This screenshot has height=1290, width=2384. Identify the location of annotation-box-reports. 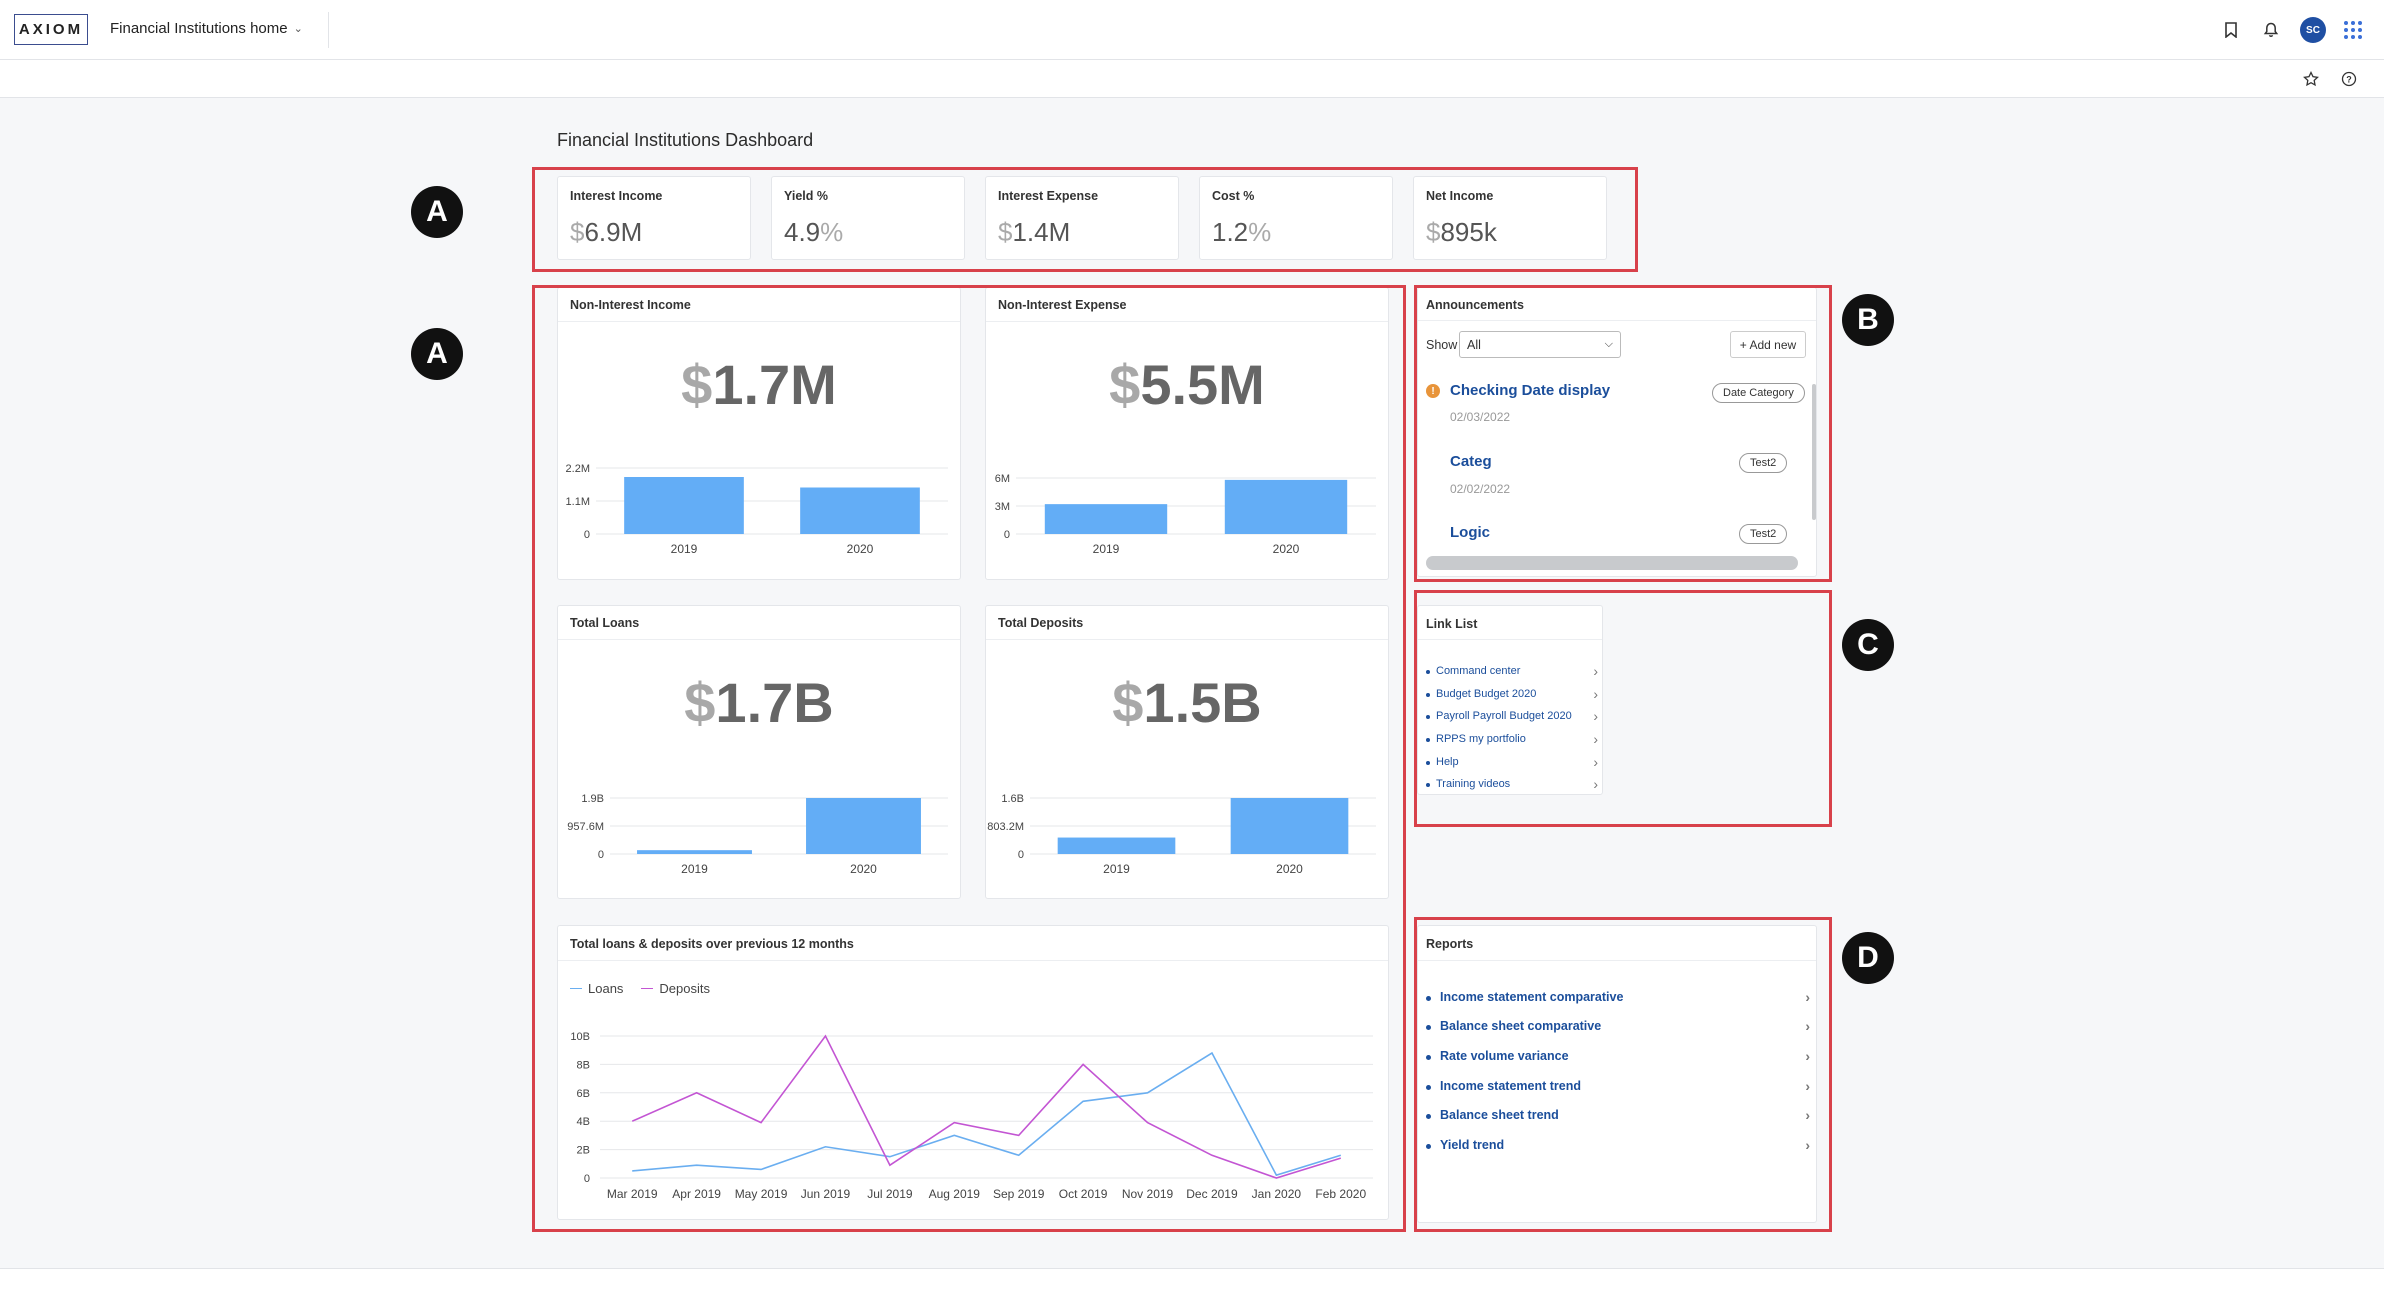
(1623, 1074).